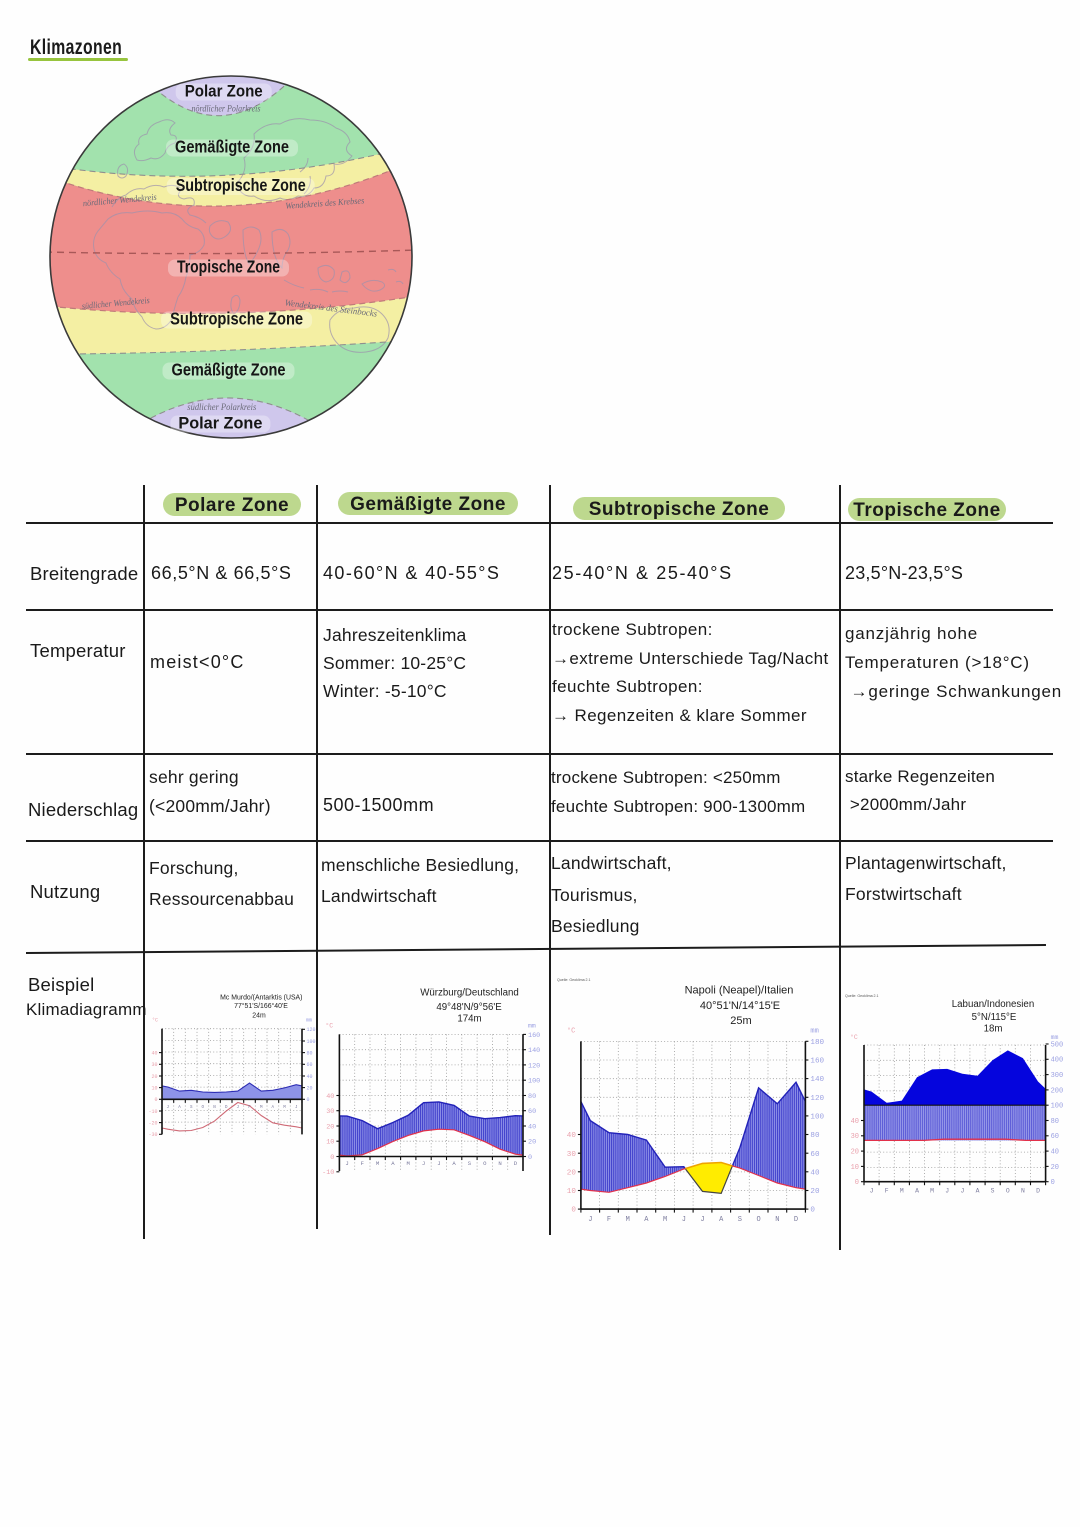 Image resolution: width=1080 pixels, height=1527 pixels. What do you see at coordinates (152, 1123) in the screenshot?
I see `svg-text: -20` at bounding box center [152, 1123].